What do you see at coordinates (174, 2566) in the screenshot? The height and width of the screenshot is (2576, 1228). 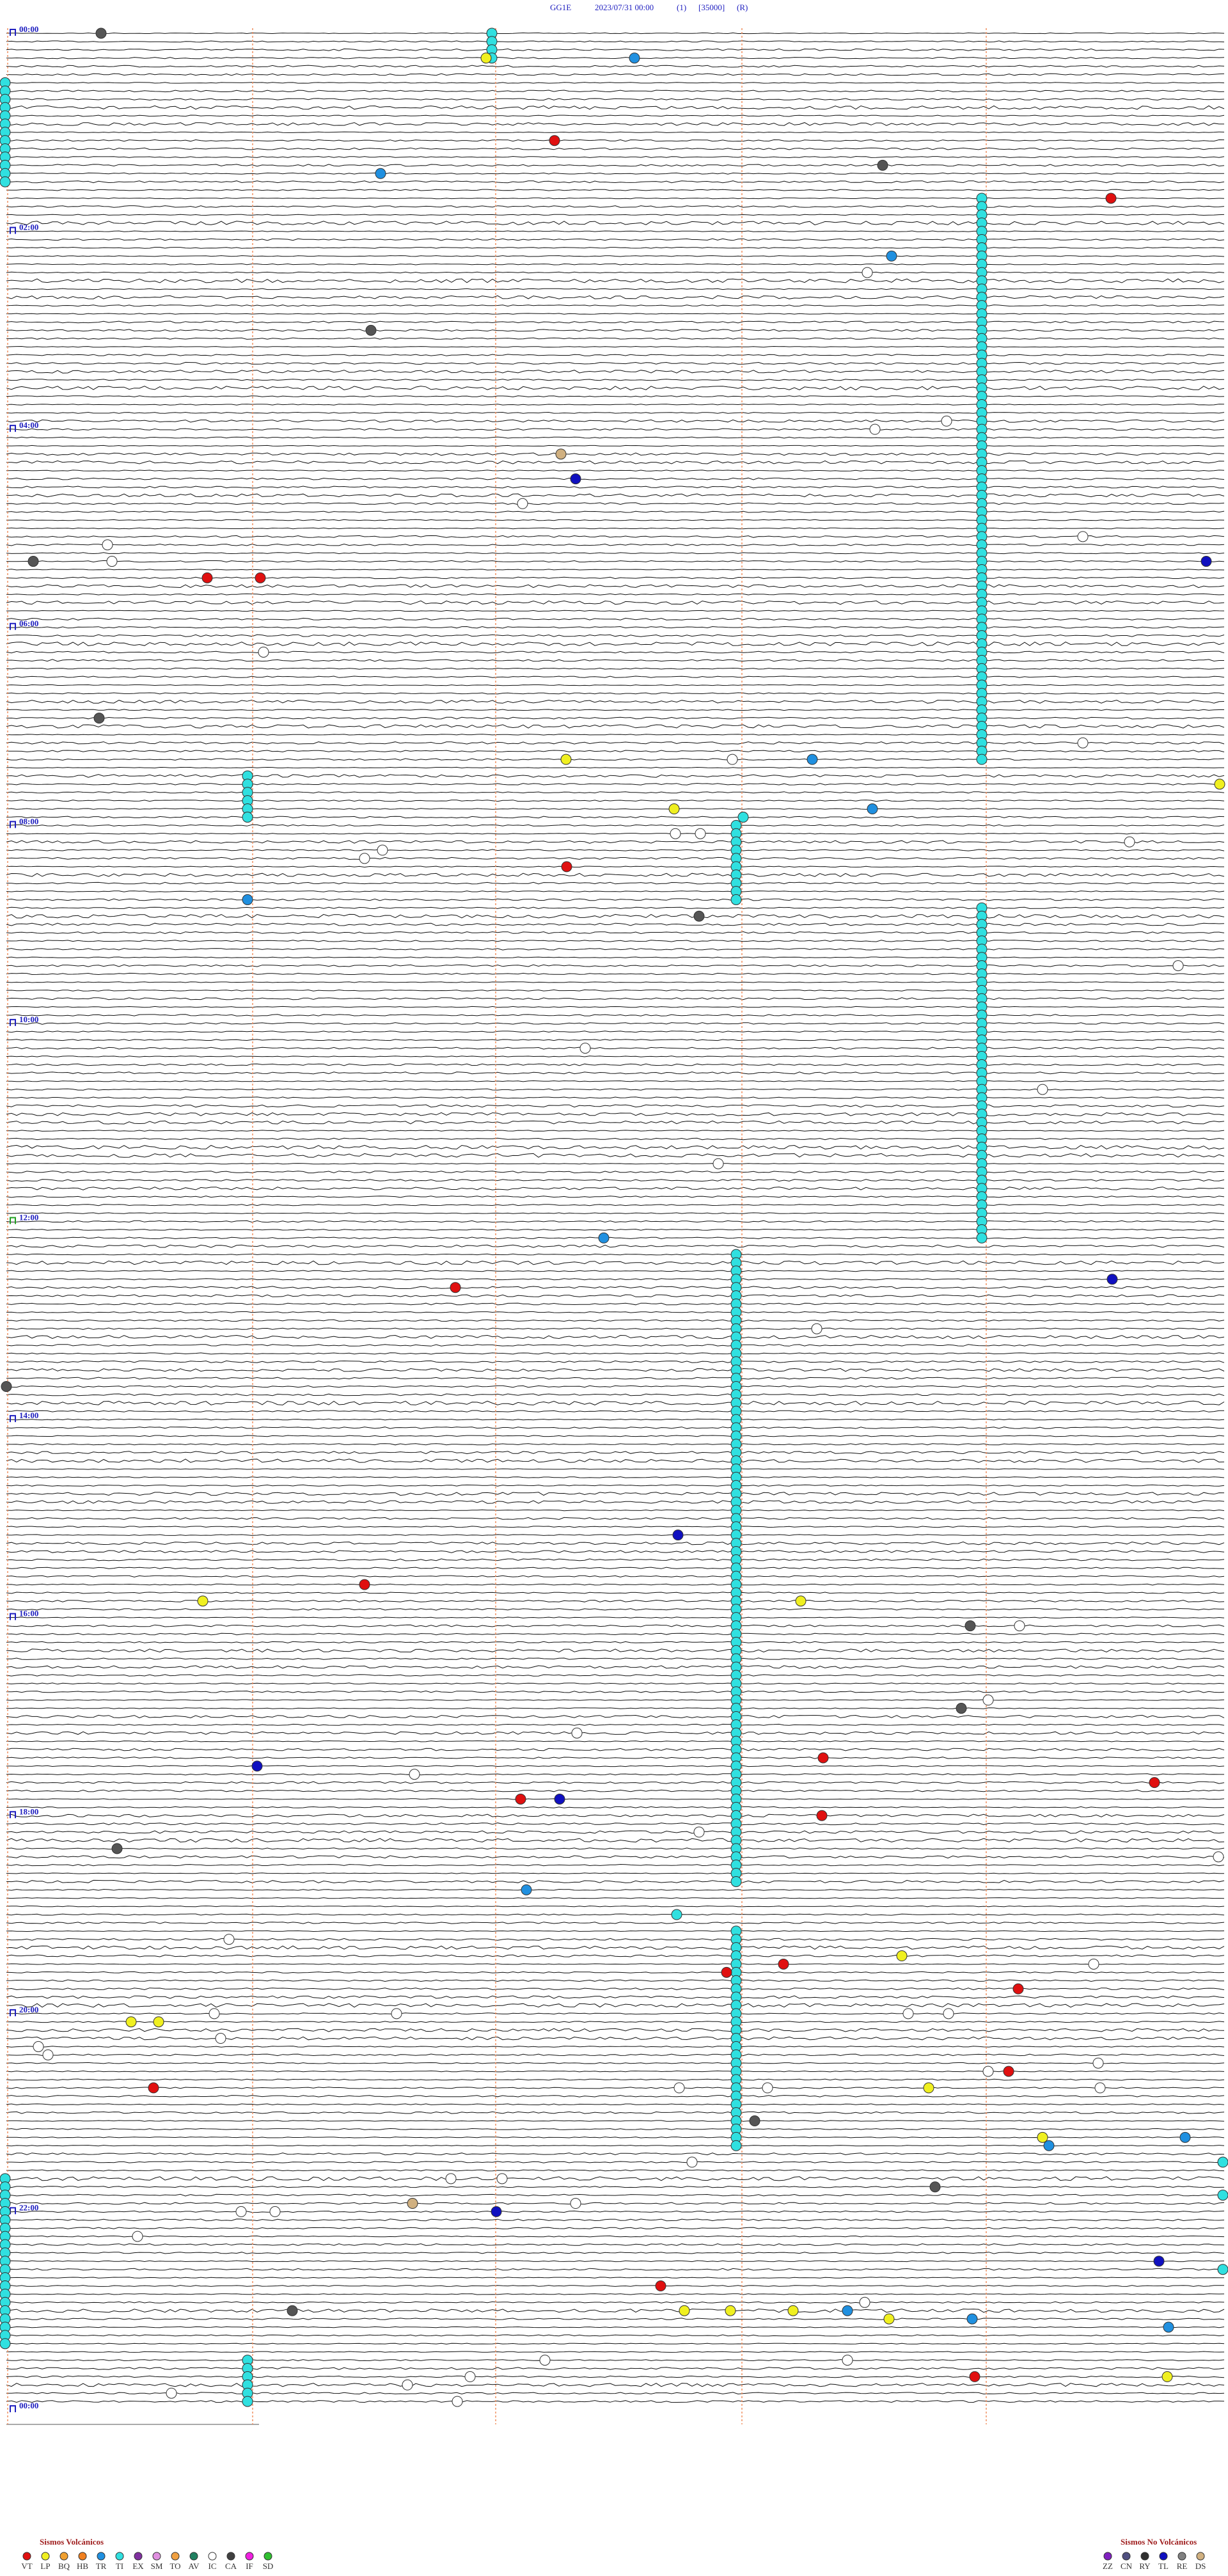 I see `legend-code: TO` at bounding box center [174, 2566].